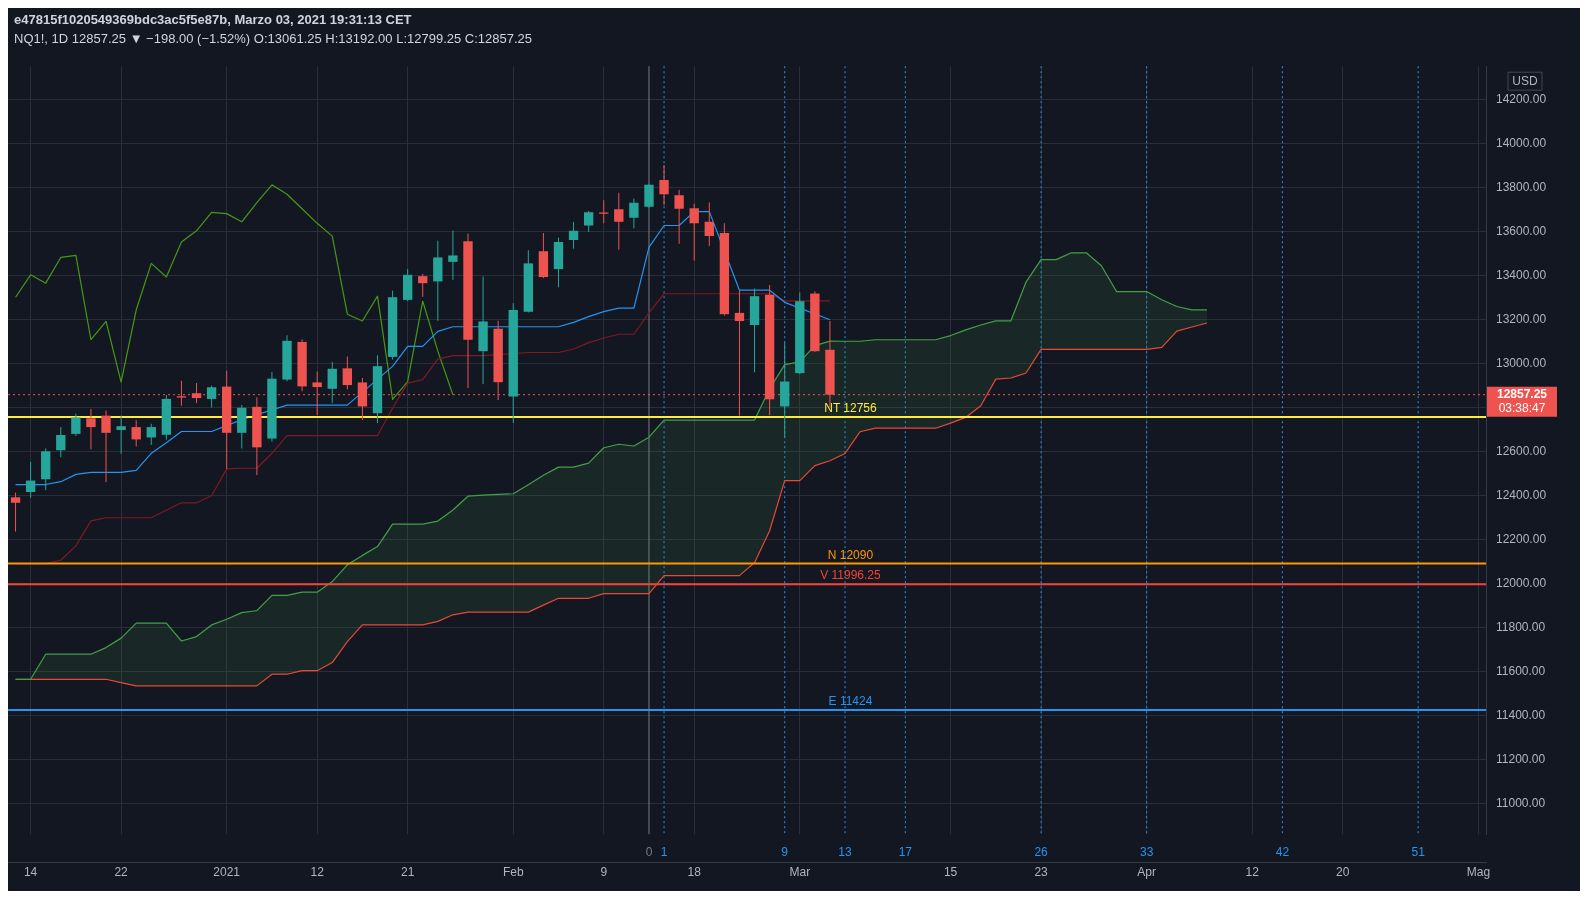  Describe the element at coordinates (851, 408) in the screenshot. I see `ref-line-label: NT 12756` at that location.